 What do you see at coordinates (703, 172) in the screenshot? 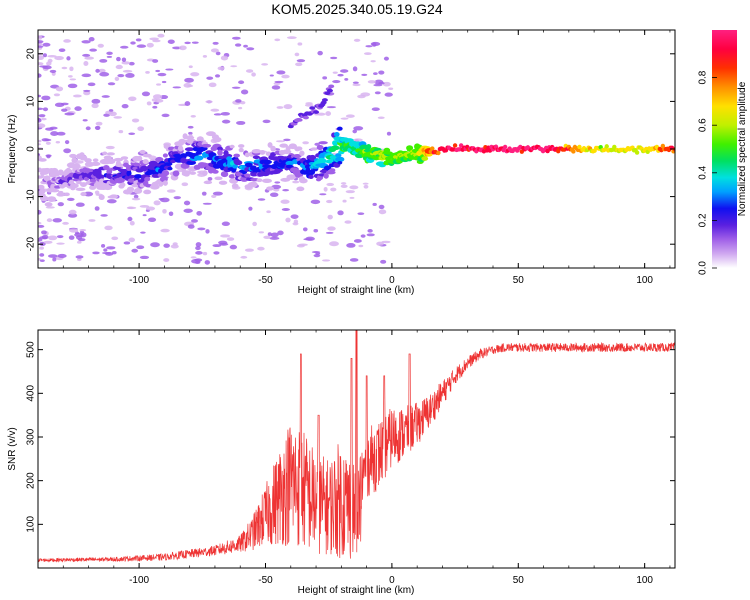
I see `colorbar-tick-label: 0.4` at bounding box center [703, 172].